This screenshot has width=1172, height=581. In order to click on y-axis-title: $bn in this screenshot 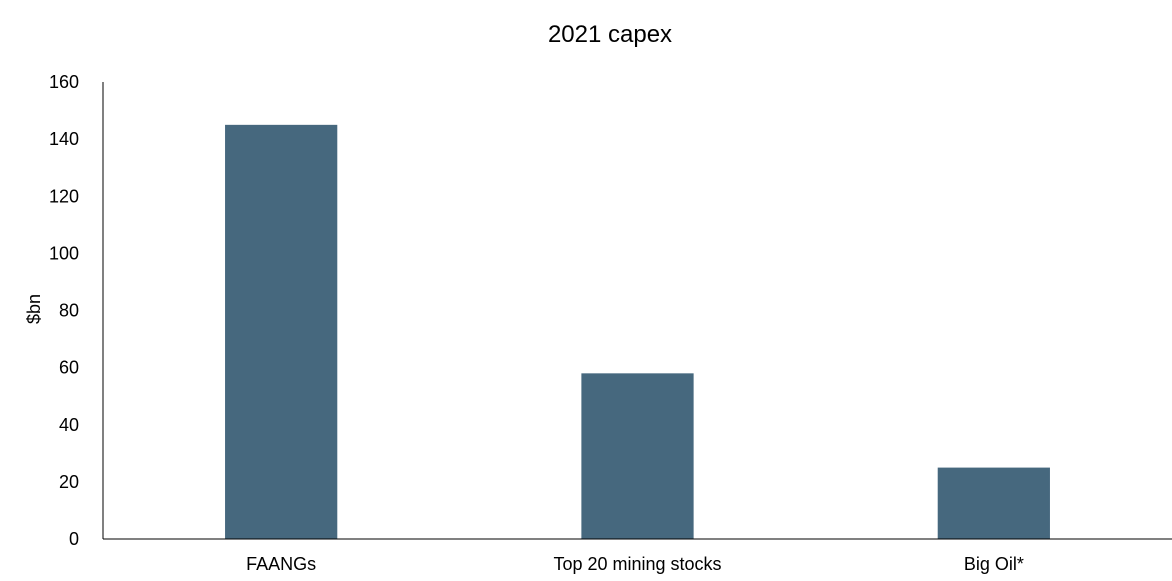, I will do `click(34, 309)`.